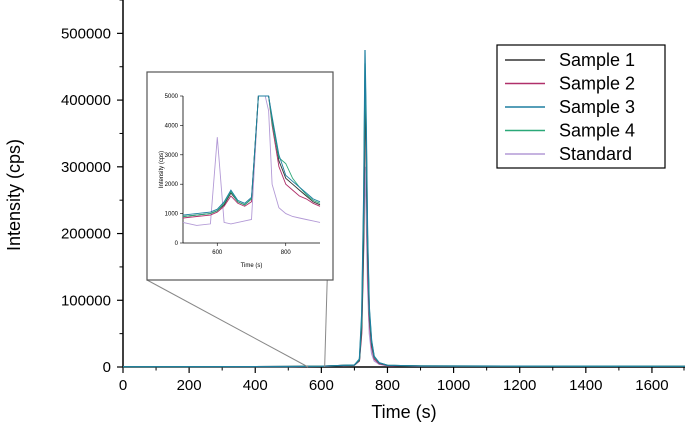 Image resolution: width=685 pixels, height=425 pixels. Describe the element at coordinates (597, 60) in the screenshot. I see `legend-label-sample-1: Sample 1` at that location.